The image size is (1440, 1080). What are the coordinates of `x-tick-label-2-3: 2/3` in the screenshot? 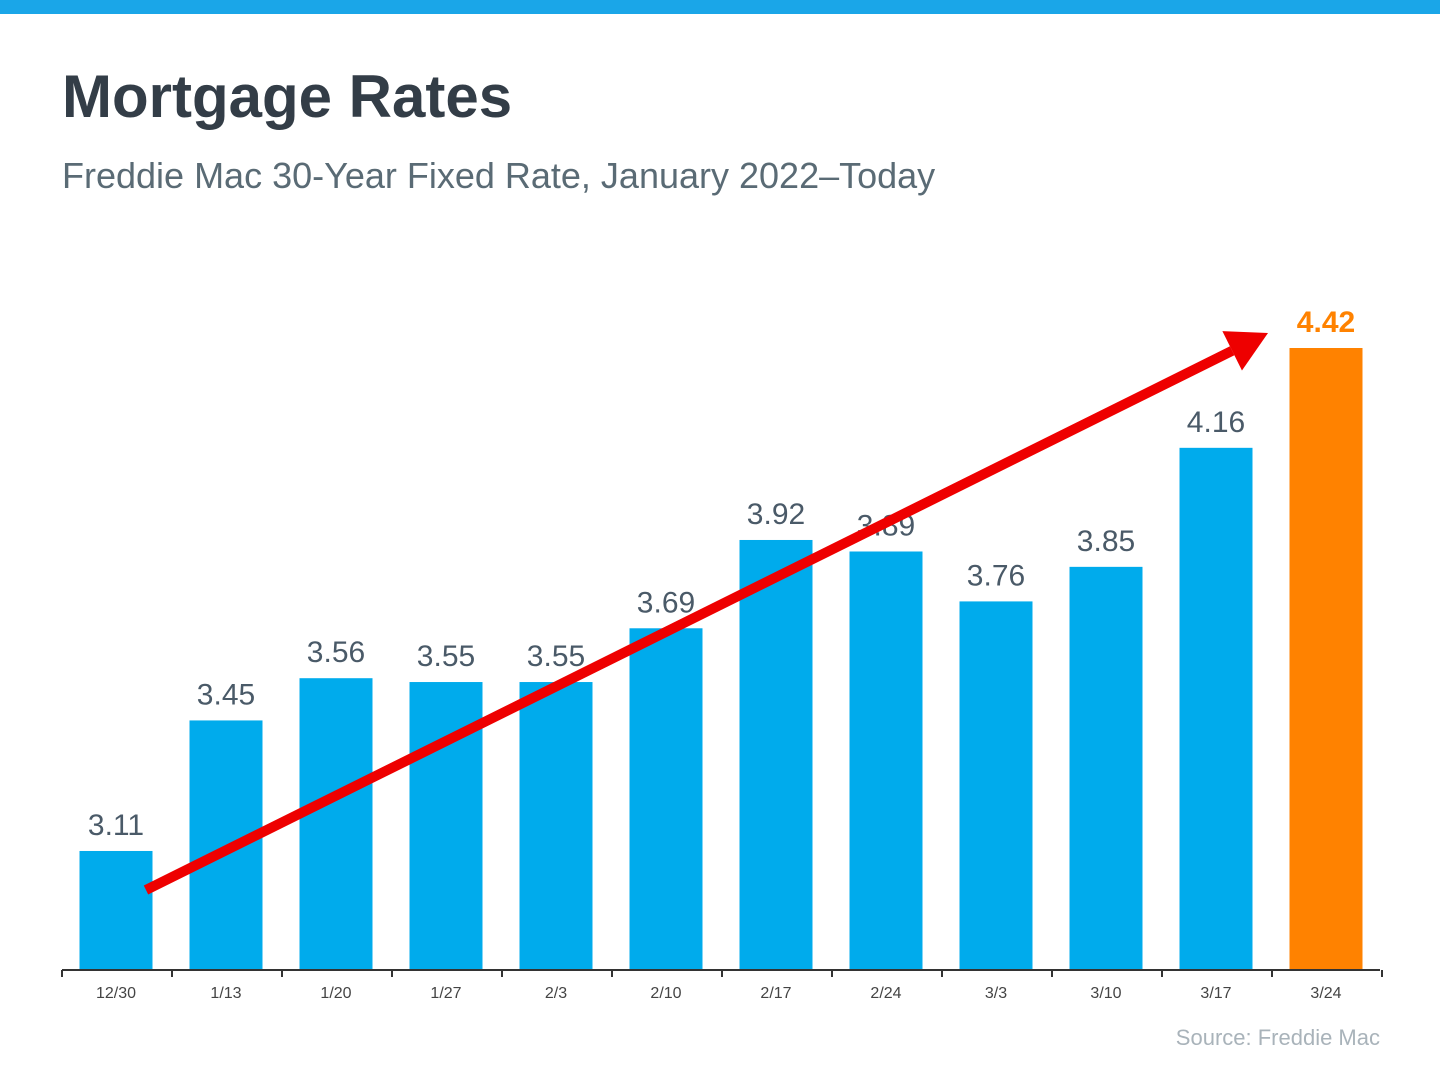 It's located at (556, 993).